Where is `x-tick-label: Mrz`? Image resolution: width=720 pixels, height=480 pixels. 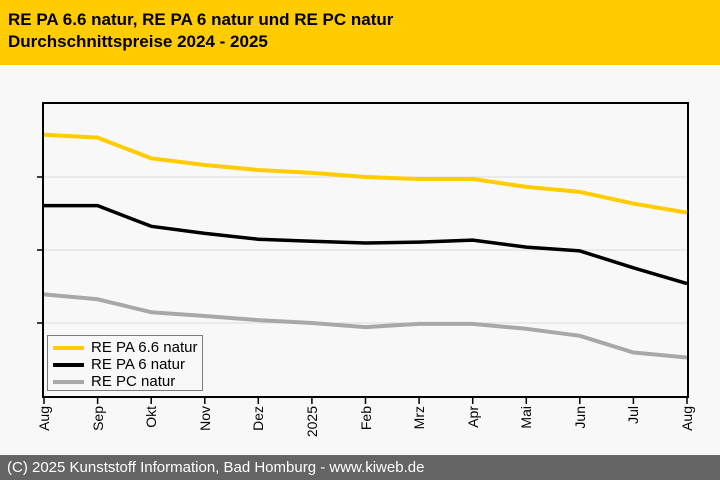 x-tick-label: Mrz is located at coordinates (419, 418).